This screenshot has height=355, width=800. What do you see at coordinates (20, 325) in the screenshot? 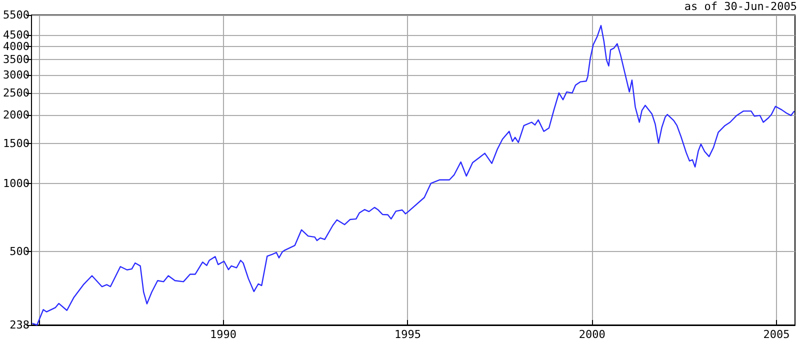
I see `y-tick-label: 238` at bounding box center [20, 325].